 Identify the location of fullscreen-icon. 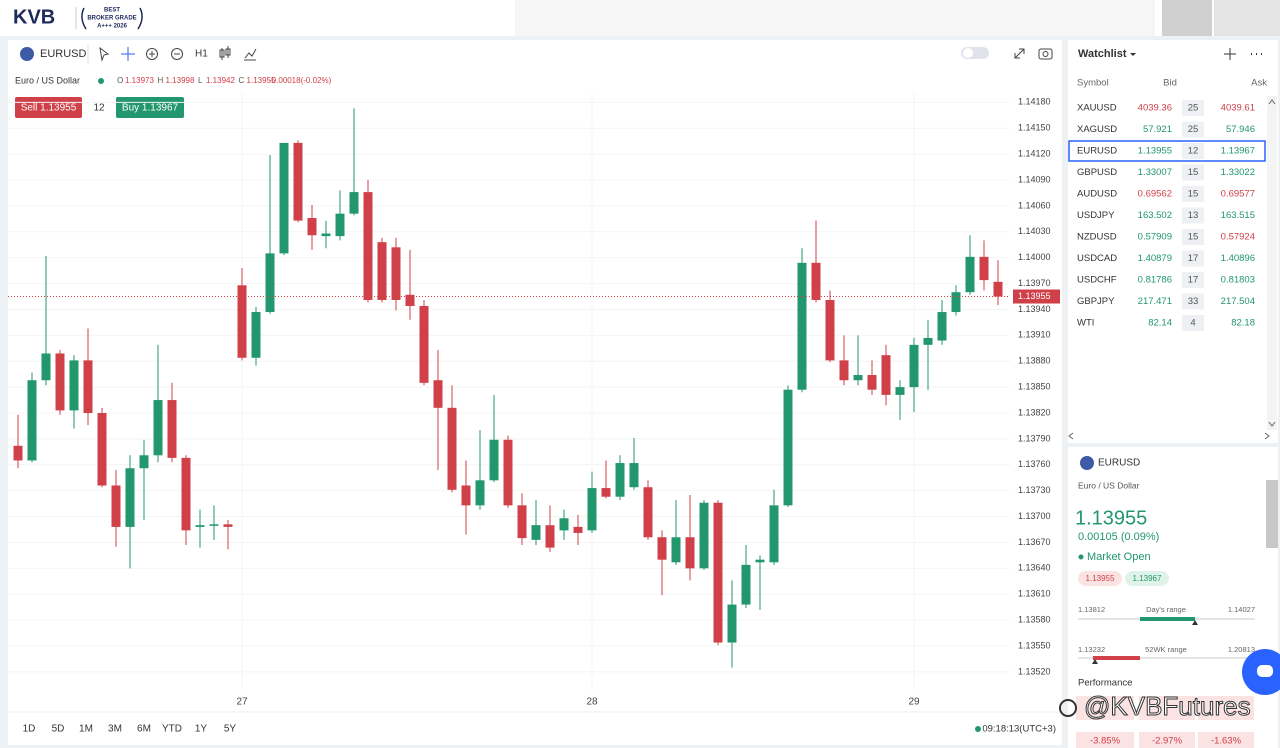
(1019, 53).